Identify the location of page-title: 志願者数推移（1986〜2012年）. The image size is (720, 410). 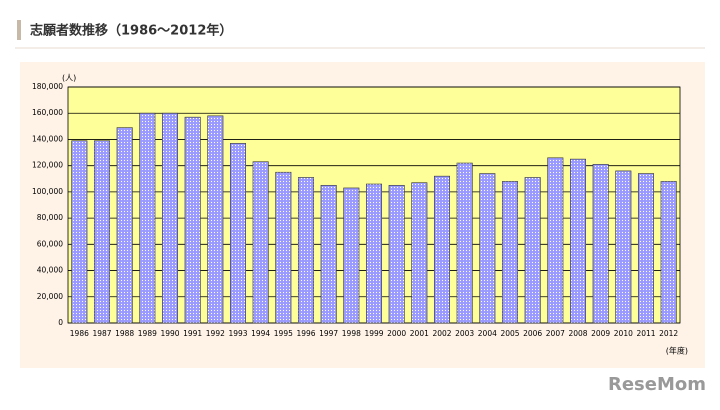
(131, 31).